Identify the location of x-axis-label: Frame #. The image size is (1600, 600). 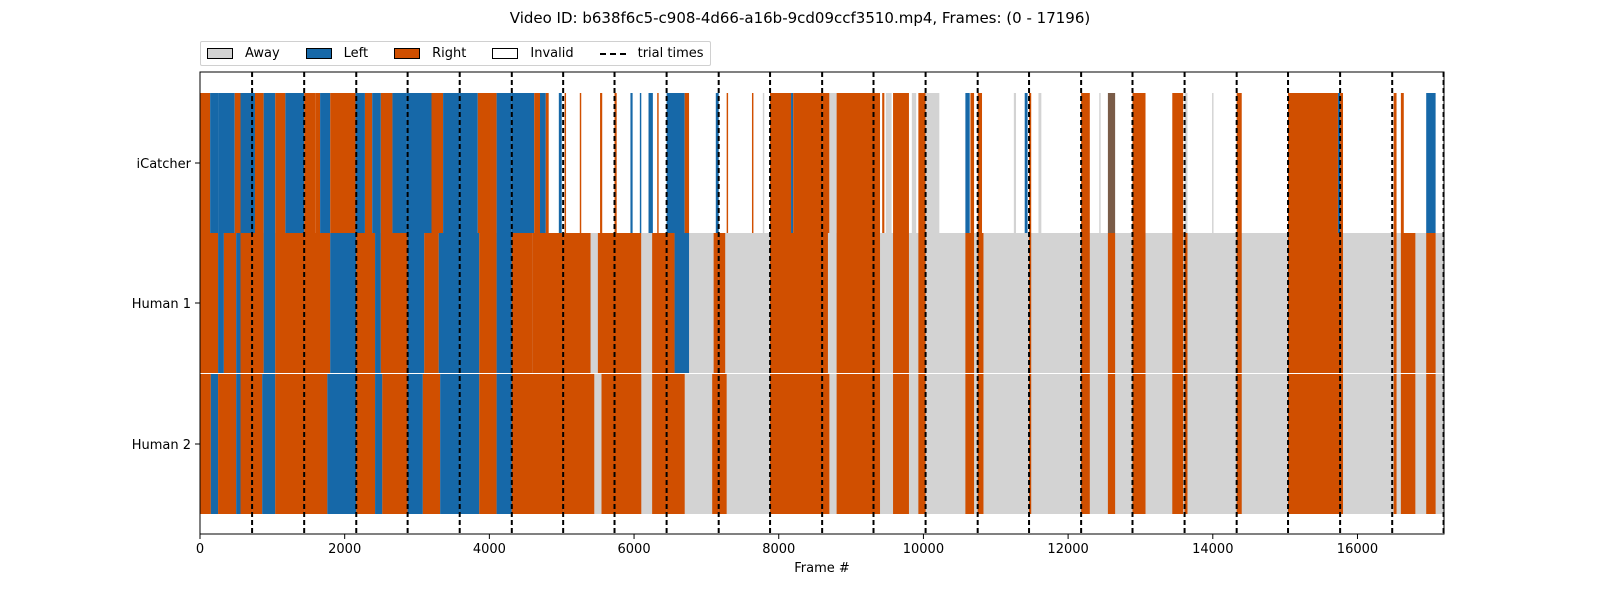
(822, 568).